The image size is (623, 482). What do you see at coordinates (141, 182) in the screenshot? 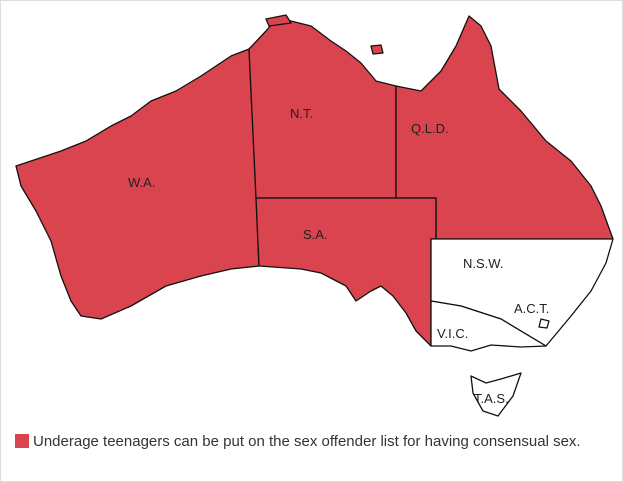
I see `label-wa: W.A.` at bounding box center [141, 182].